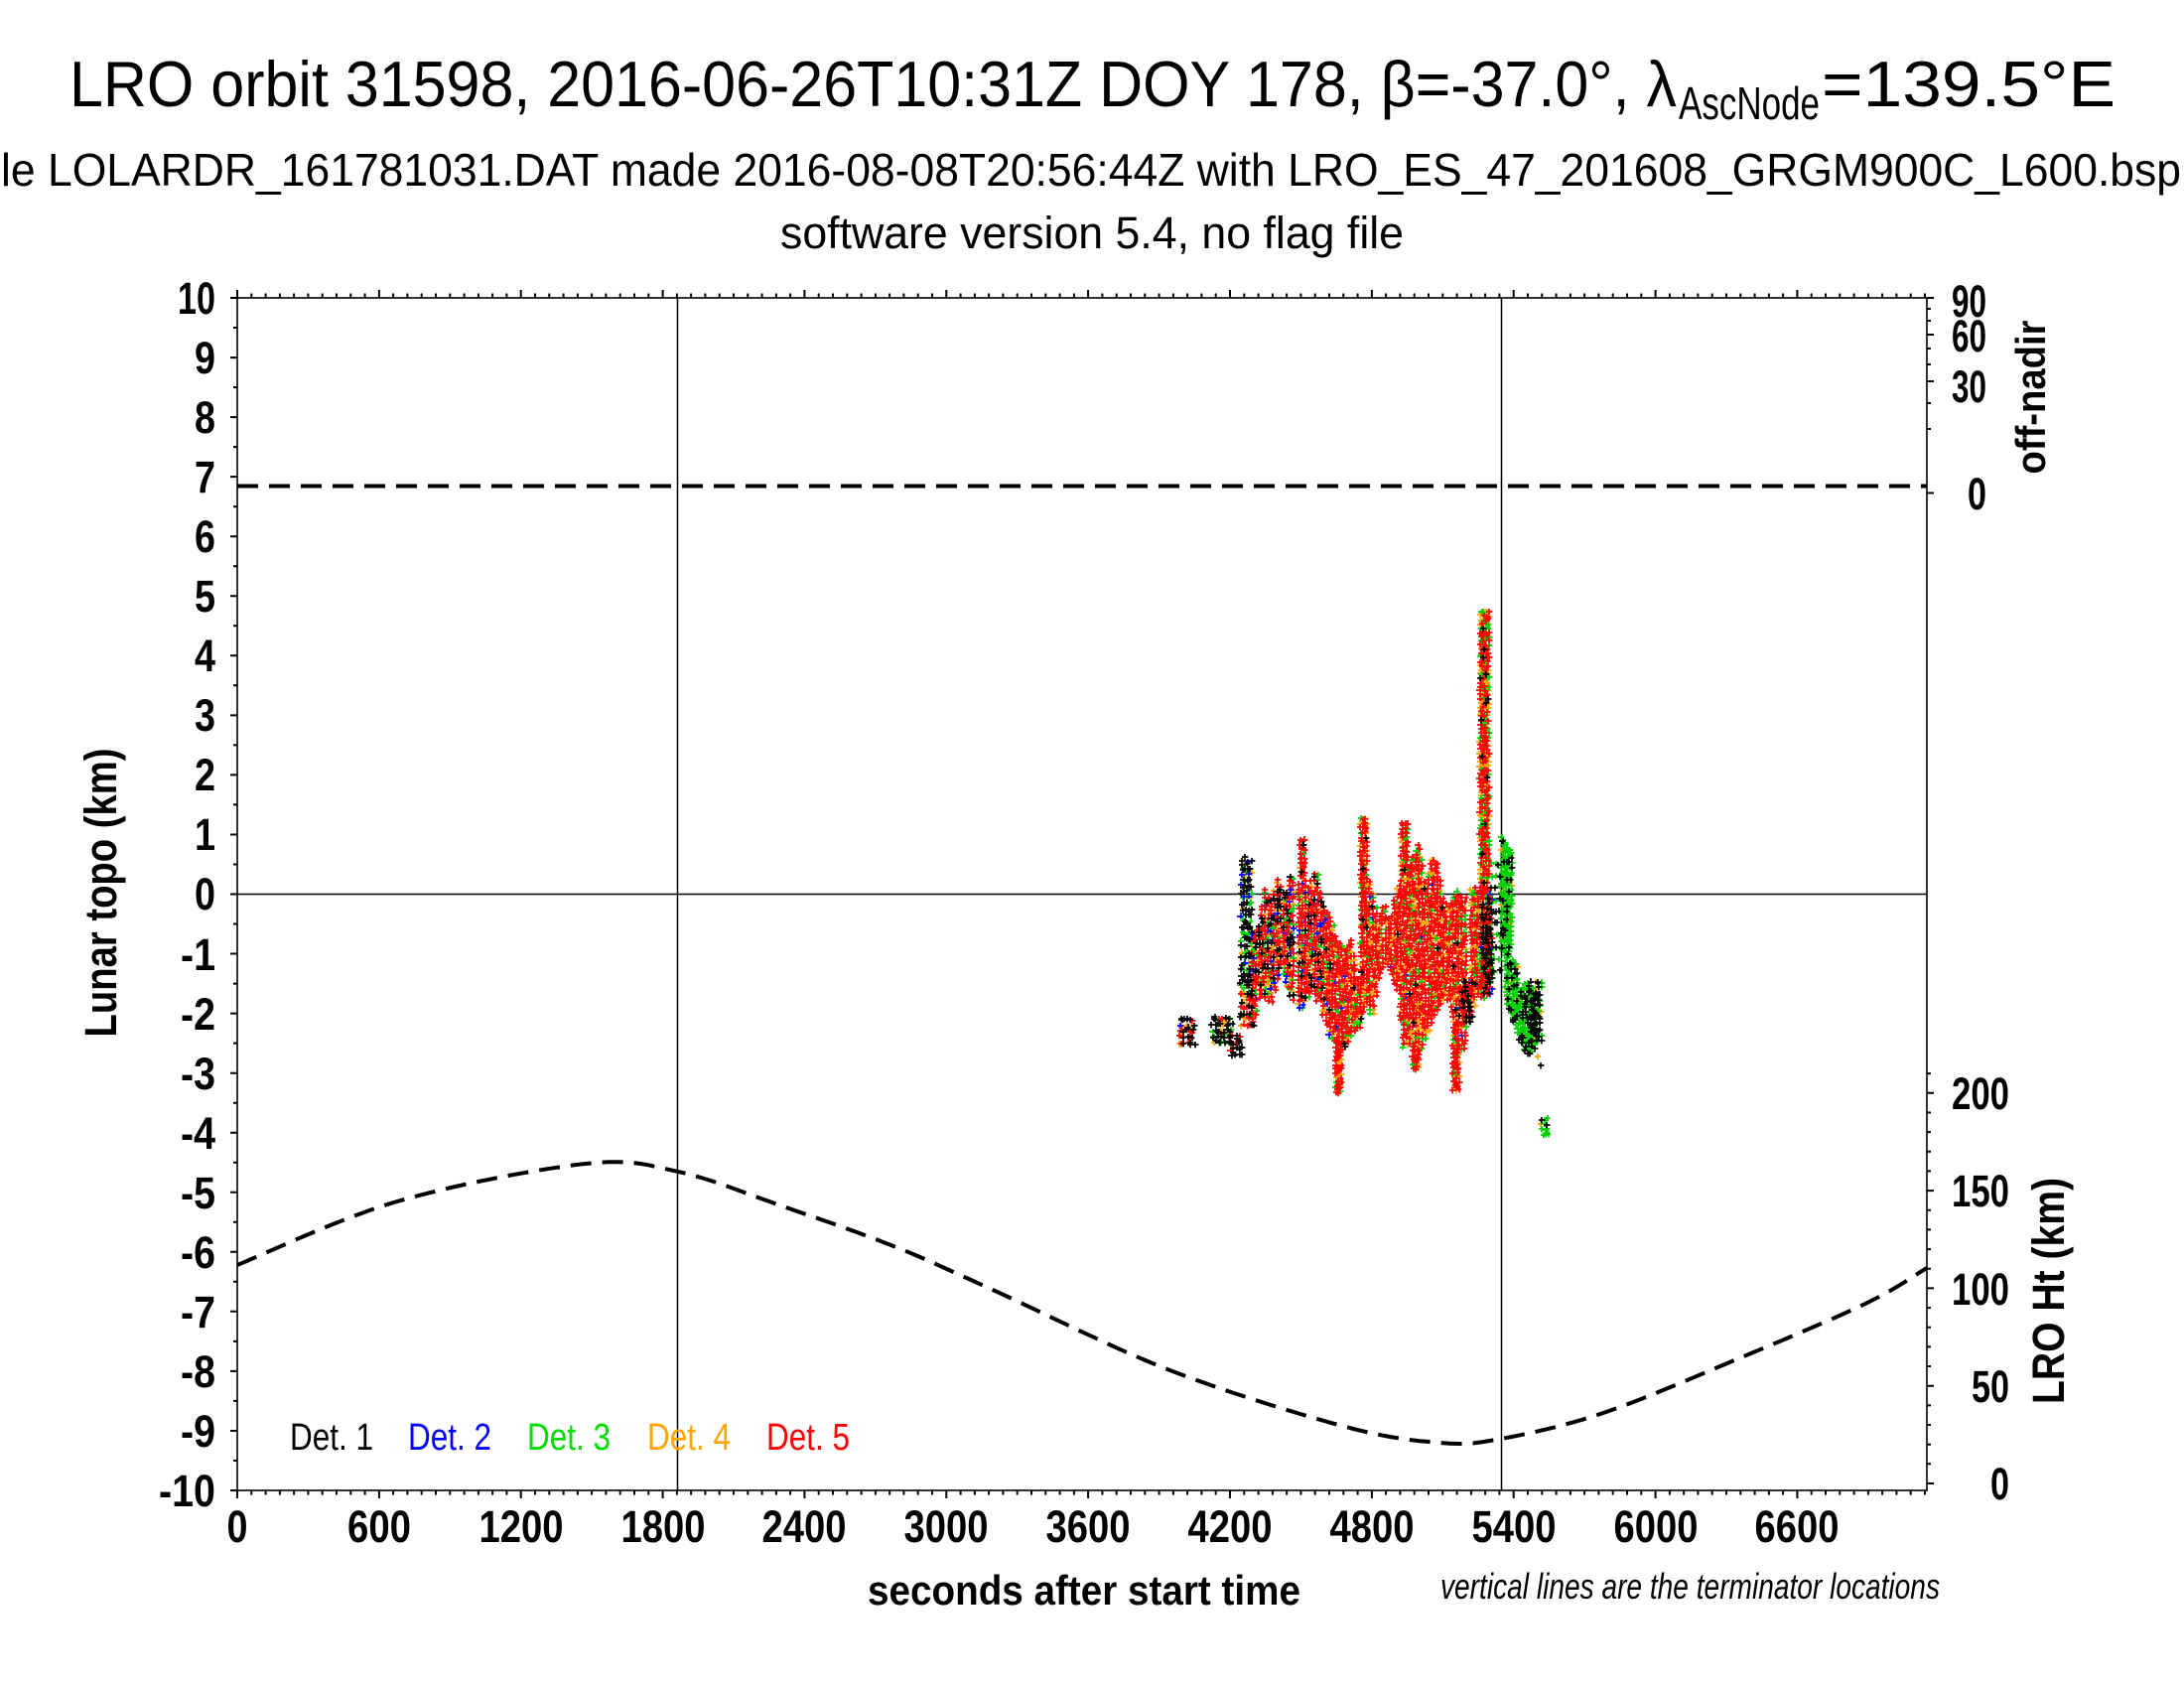 This screenshot has width=2184, height=1688. Describe the element at coordinates (198, 954) in the screenshot. I see `svg-text: -1` at that location.